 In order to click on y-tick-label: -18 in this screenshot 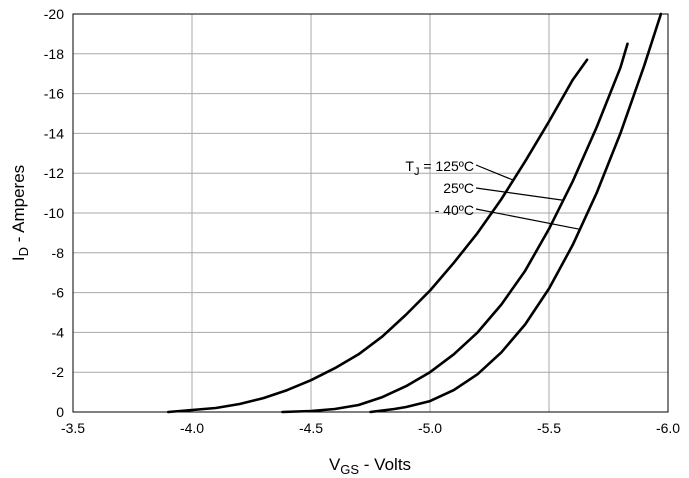, I will do `click(54, 54)`.